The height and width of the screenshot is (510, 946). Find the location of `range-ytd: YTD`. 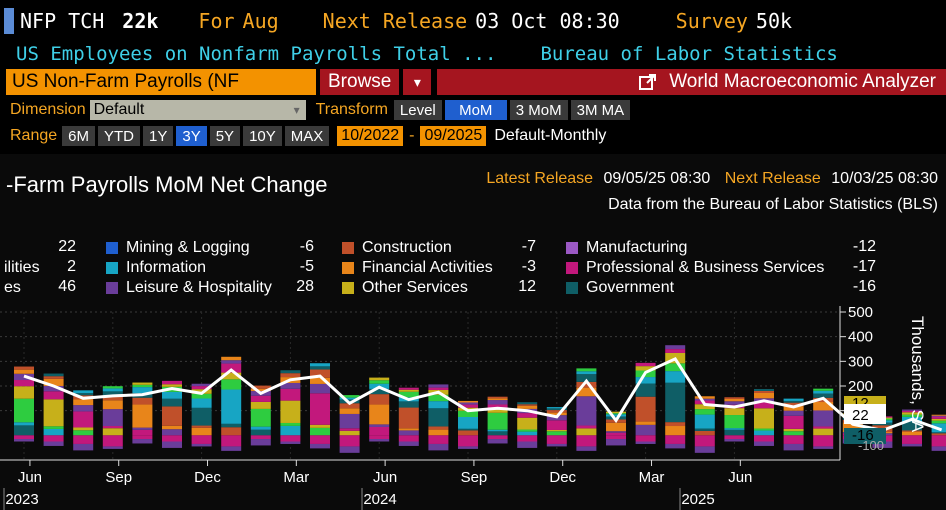

range-ytd: YTD is located at coordinates (119, 136).